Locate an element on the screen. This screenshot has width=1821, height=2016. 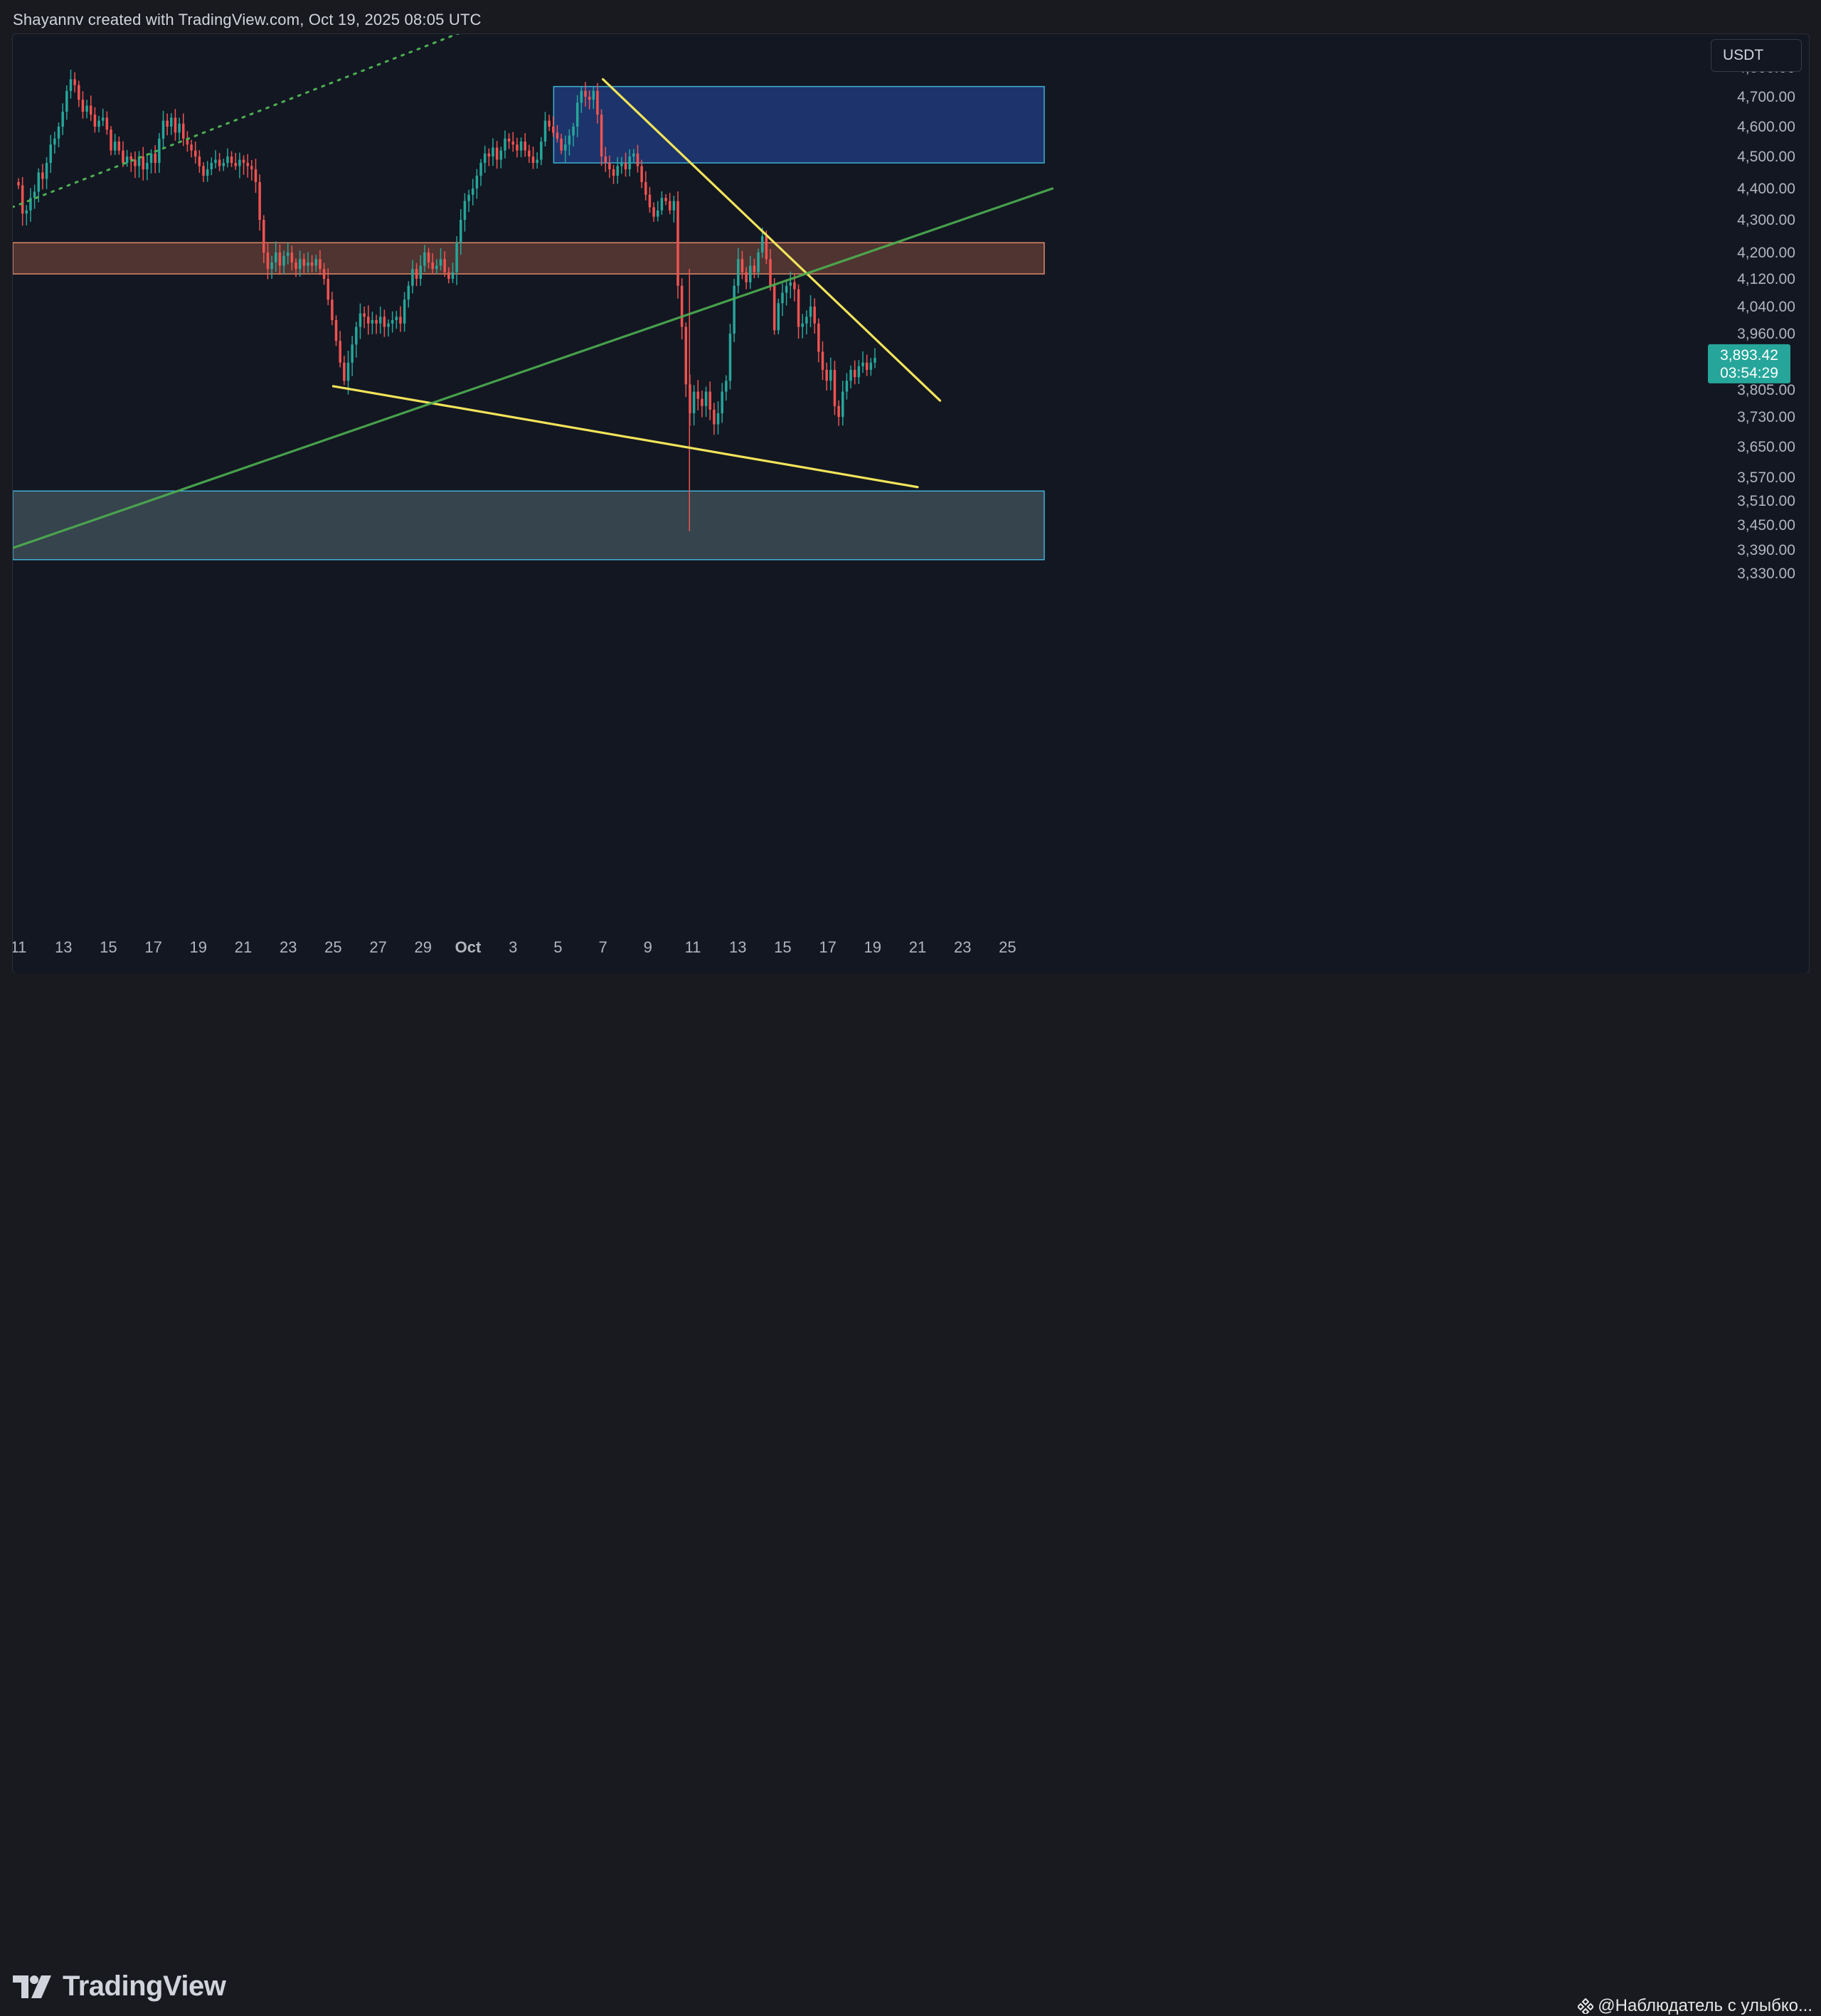
time-axis-label: 27 is located at coordinates (377, 947).